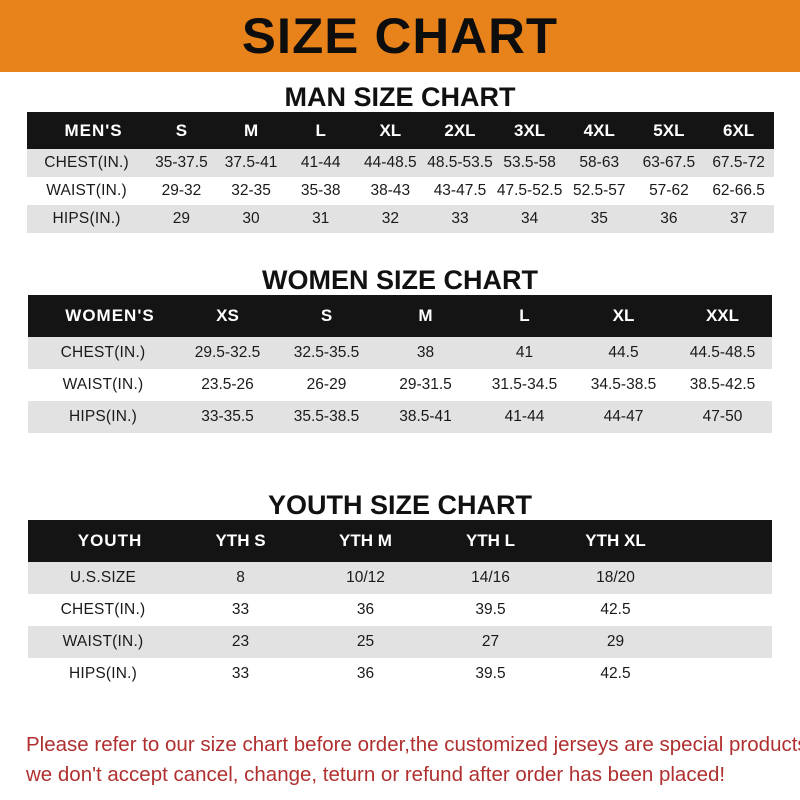 This screenshot has width=800, height=800. I want to click on table-row: HIPS(IN.) 33 36 39.5 42.5, so click(400, 674).